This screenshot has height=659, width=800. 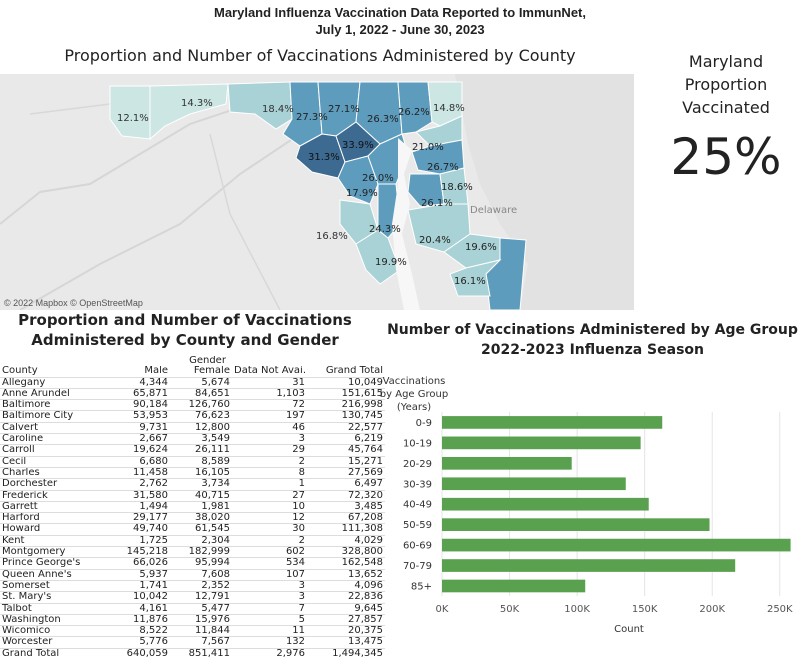 What do you see at coordinates (435, 240) in the screenshot?
I see `county-label: 20.4%` at bounding box center [435, 240].